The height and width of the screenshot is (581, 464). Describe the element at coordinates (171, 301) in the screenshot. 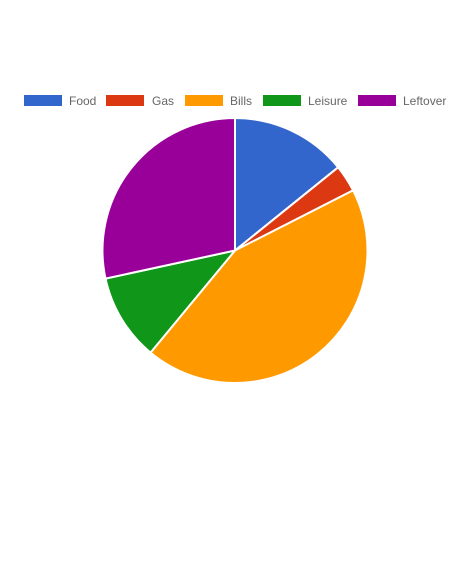

I see `pie-slice-leisure` at that location.